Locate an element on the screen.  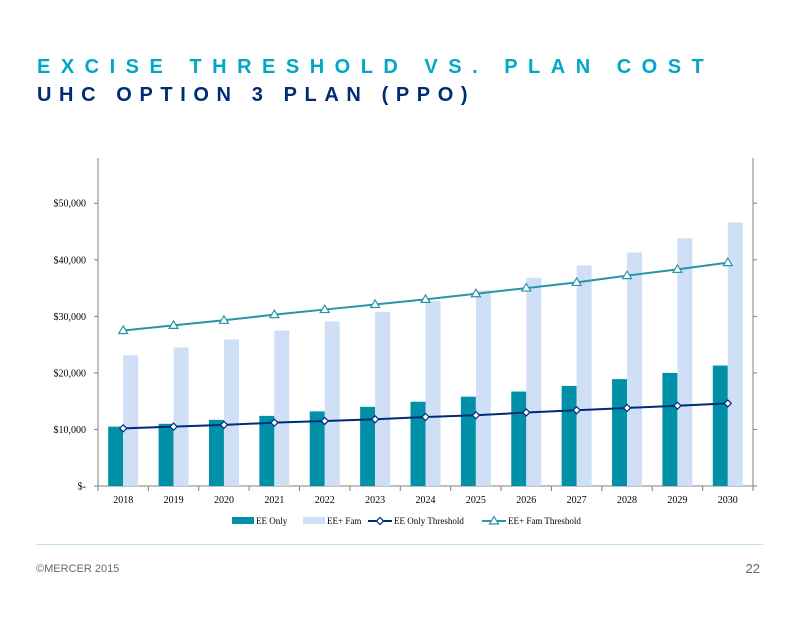
copyright-text: ©MERCER 2015 is located at coordinates (78, 569).